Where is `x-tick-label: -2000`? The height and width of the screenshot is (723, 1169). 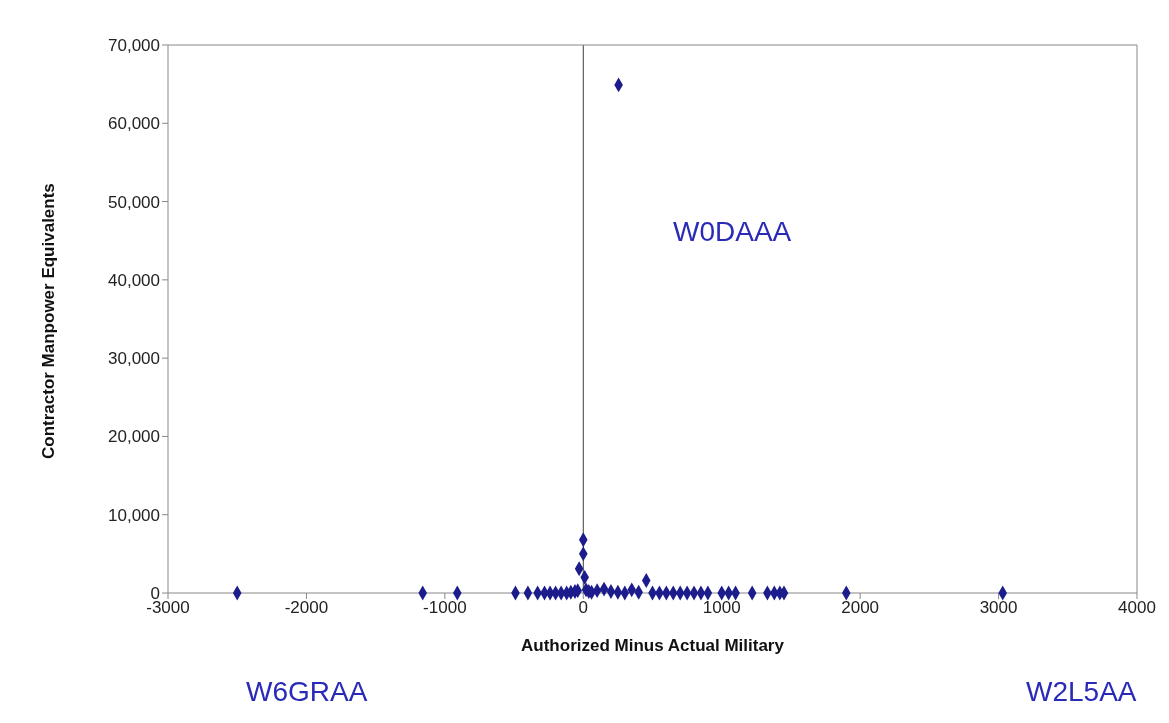
x-tick-label: -2000 is located at coordinates (306, 608).